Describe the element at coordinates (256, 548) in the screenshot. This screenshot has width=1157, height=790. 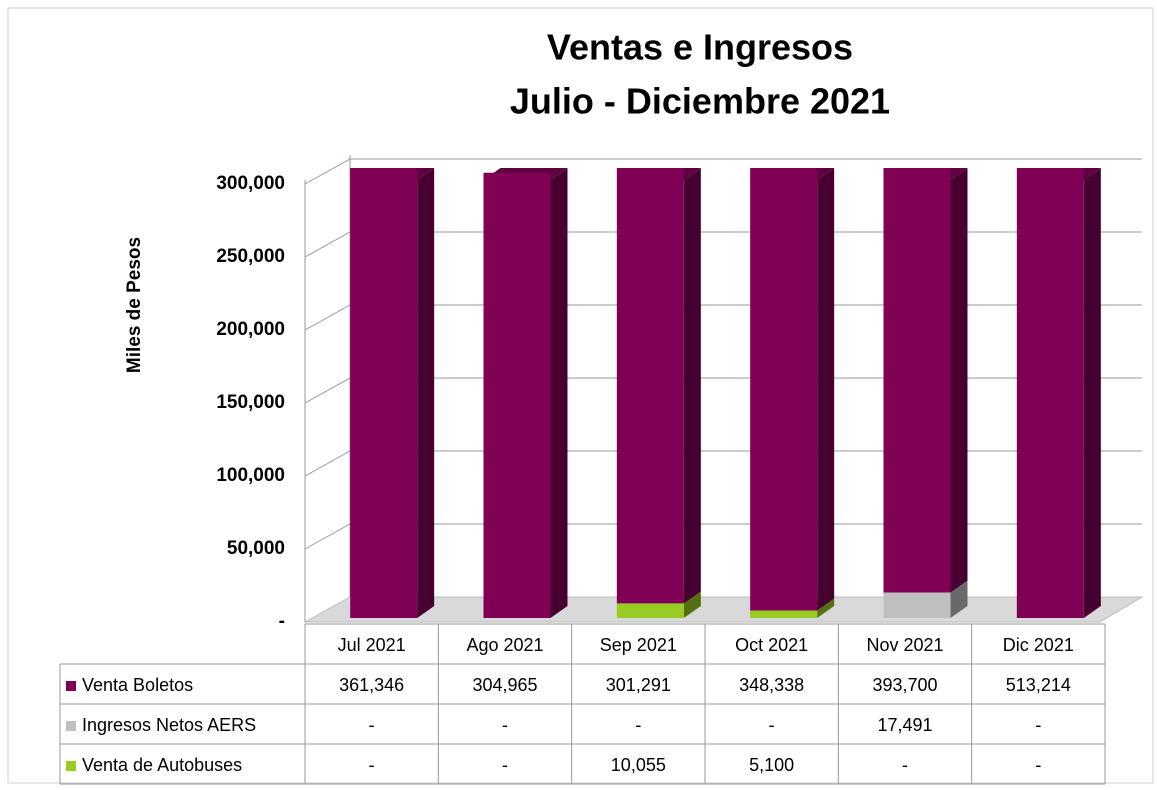
I see `y-tick-label: 50,000` at that location.